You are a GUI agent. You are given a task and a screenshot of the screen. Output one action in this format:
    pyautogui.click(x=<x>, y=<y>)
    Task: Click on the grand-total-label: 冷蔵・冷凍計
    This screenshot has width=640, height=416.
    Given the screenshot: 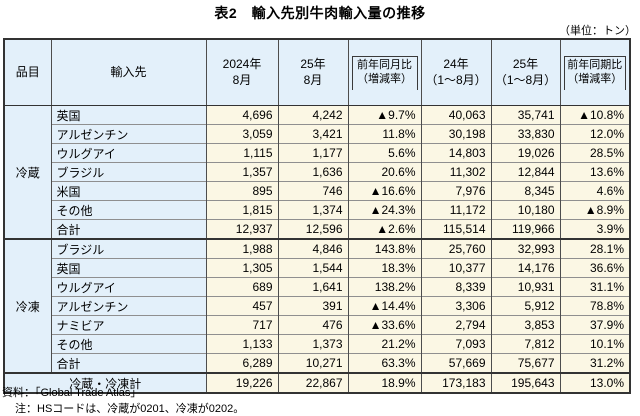 What is the action you would take?
    pyautogui.click(x=104, y=383)
    